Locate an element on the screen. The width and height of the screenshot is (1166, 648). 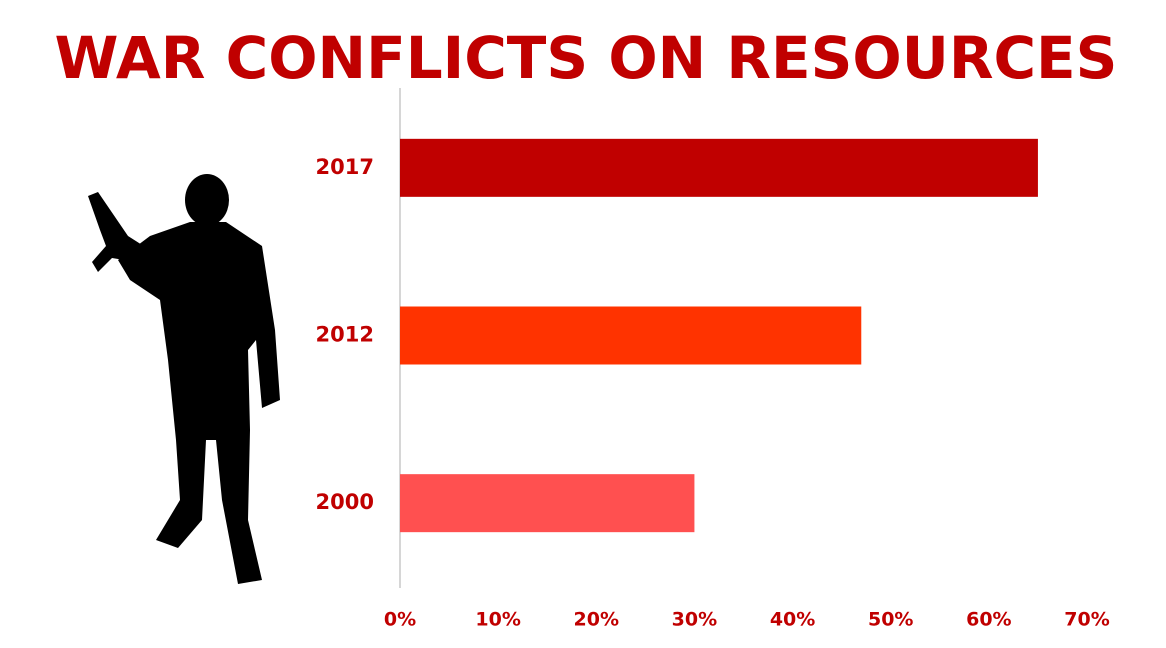
x-tick-label: 10% is located at coordinates (497, 620).